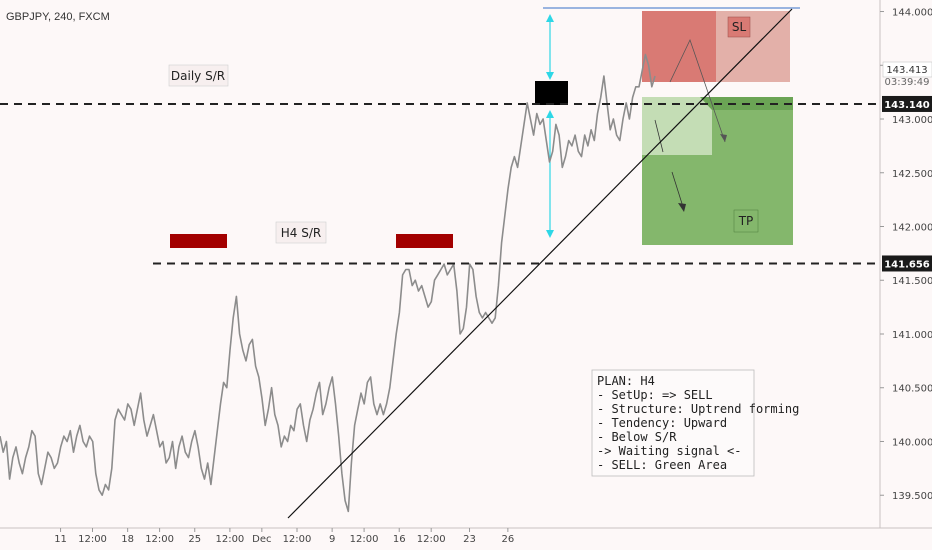  Describe the element at coordinates (669, 451) in the screenshot. I see `plan-note-line: -> Waiting signal <-` at that location.